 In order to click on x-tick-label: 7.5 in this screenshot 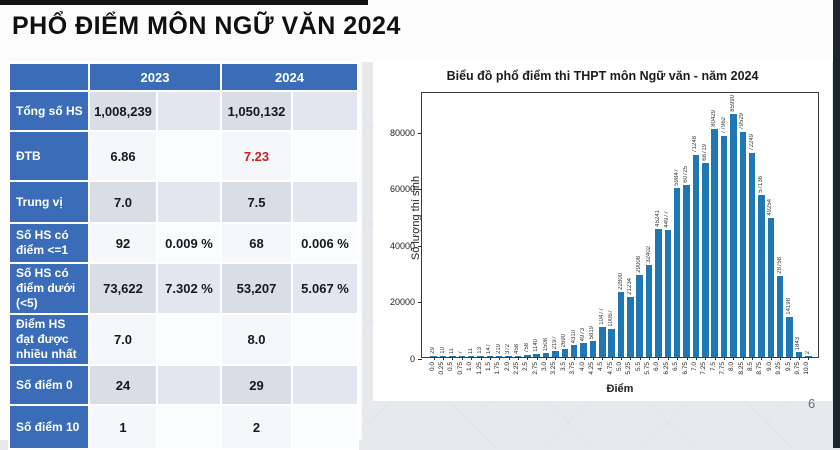, I will do `click(713, 367)`.